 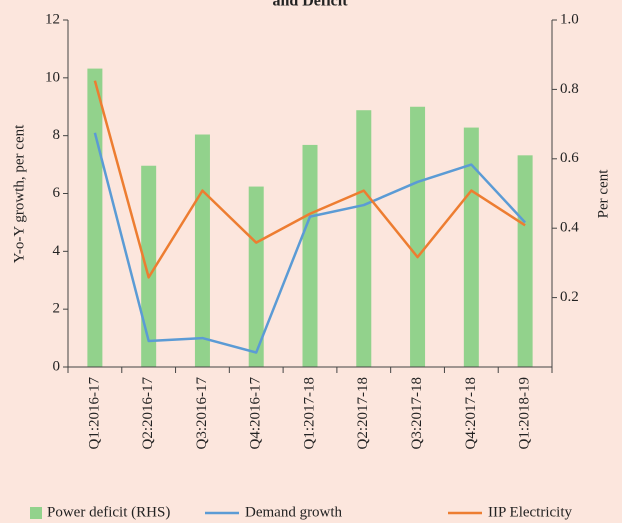 What do you see at coordinates (202, 413) in the screenshot?
I see `x-tick-label: Q3:2016-17` at bounding box center [202, 413].